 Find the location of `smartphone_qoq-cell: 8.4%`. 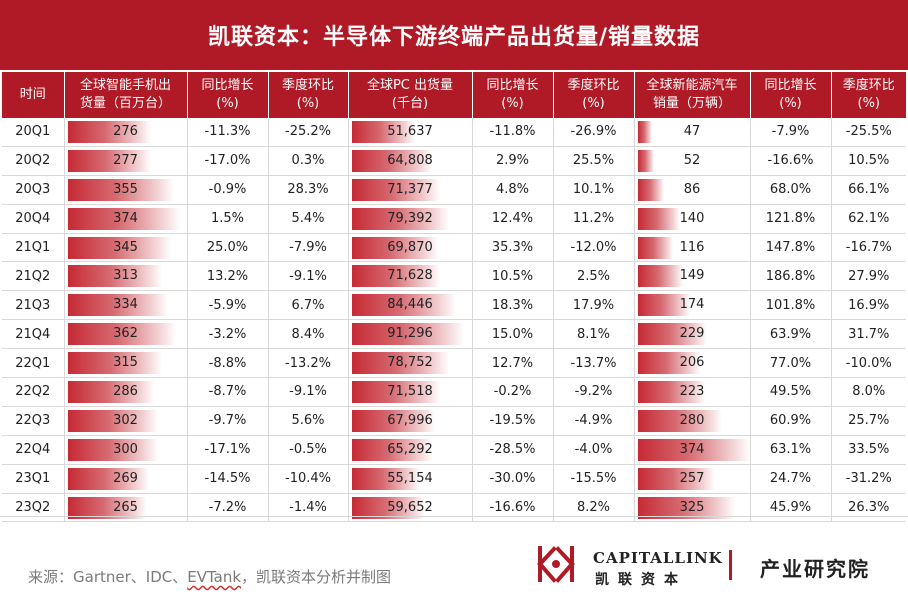

smartphone_qoq-cell: 8.4% is located at coordinates (308, 334).